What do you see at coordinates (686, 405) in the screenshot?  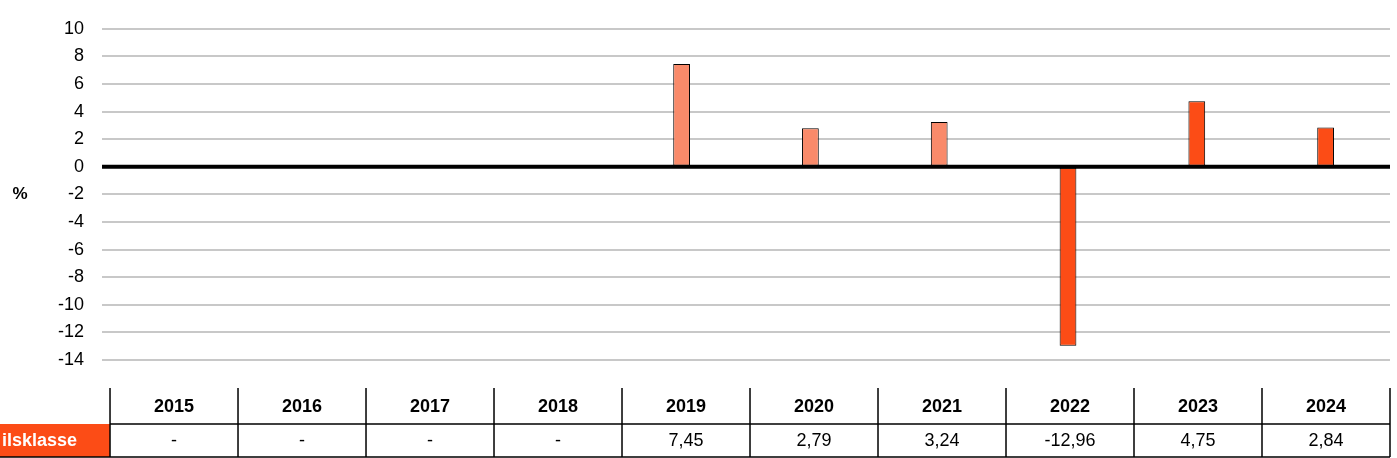 I see `x-tick-label: 2019` at bounding box center [686, 405].